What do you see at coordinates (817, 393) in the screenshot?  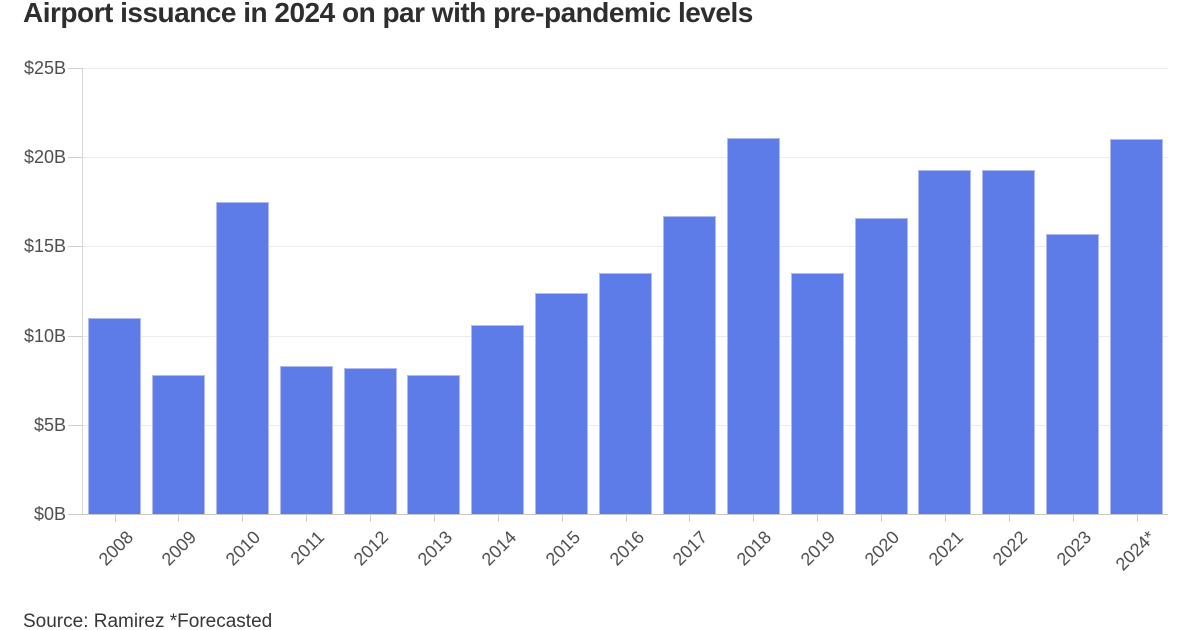 I see `bar-2019` at bounding box center [817, 393].